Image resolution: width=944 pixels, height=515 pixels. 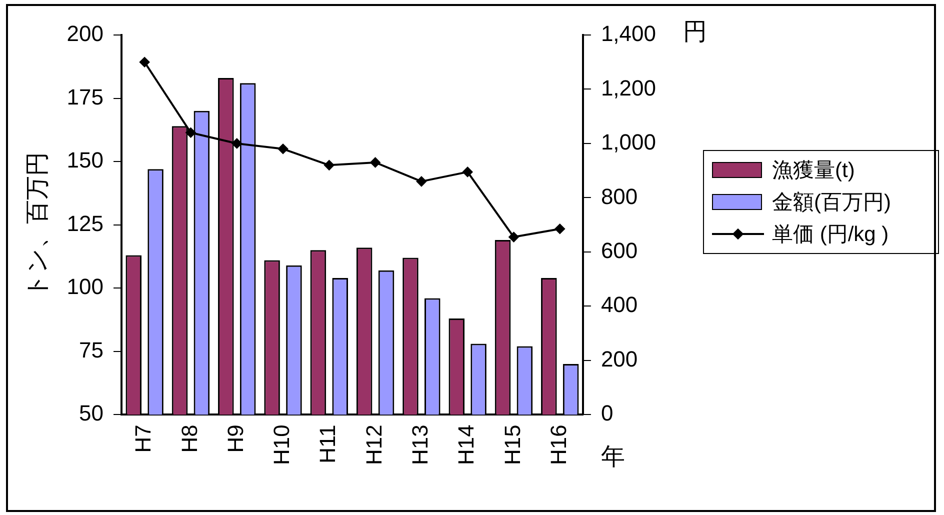 What do you see at coordinates (281, 444) in the screenshot?
I see `x-tick-label: H10` at bounding box center [281, 444].